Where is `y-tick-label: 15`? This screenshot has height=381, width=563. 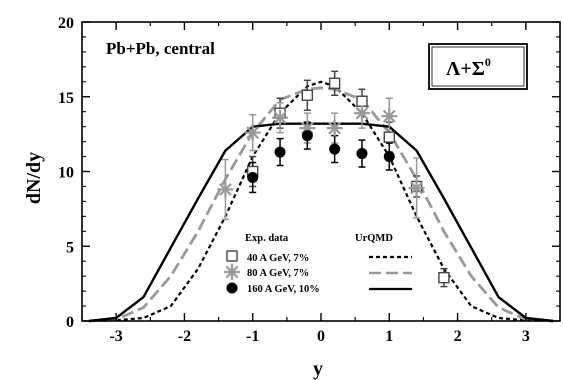 y-tick-label: 15 is located at coordinates (66, 98).